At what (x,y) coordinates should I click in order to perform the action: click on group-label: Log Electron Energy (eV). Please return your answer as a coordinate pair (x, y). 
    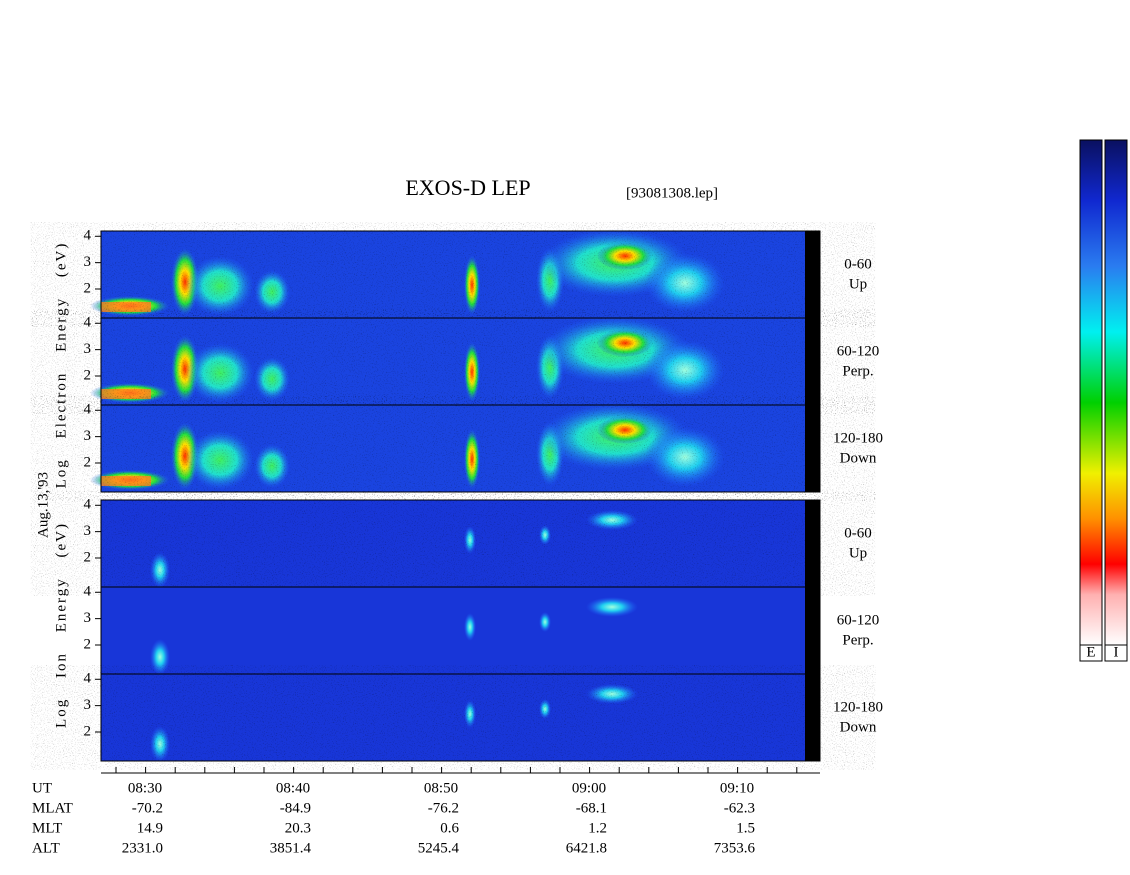
    Looking at the image, I should click on (61, 365).